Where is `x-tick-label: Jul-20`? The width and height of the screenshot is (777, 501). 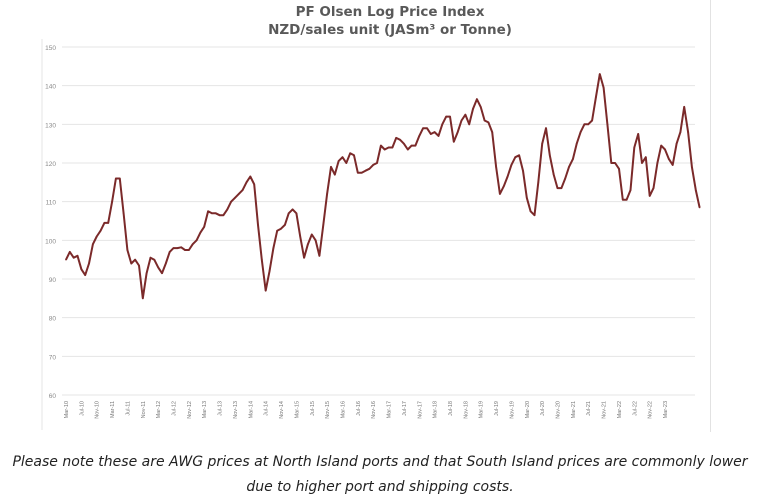 x-tick-label: Jul-20 is located at coordinates (543, 408).